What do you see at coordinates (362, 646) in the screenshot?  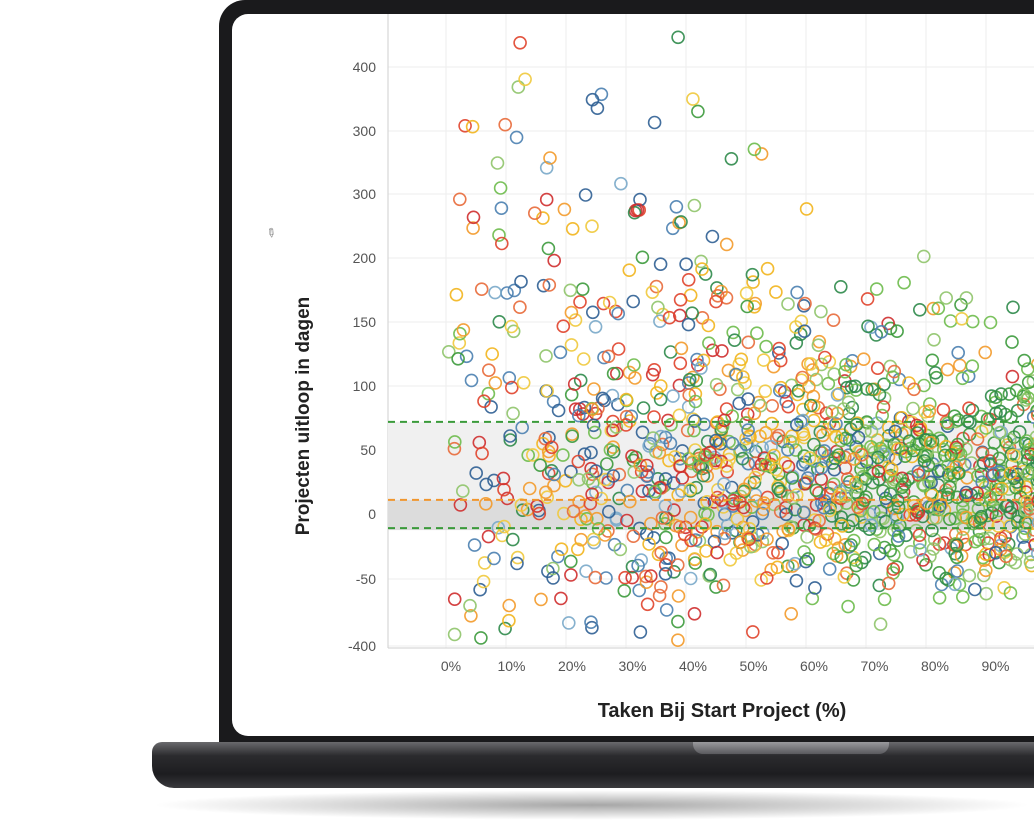 I see `y-tick-label: -400` at bounding box center [362, 646].